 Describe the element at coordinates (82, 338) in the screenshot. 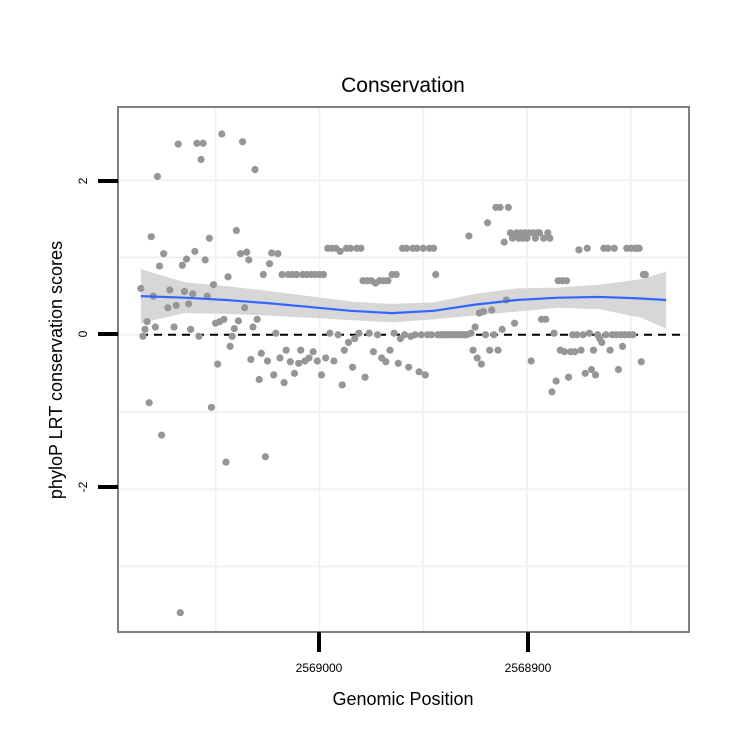

I see `y-axis: 2 0 -2 phyloP LRT conservation scores` at that location.